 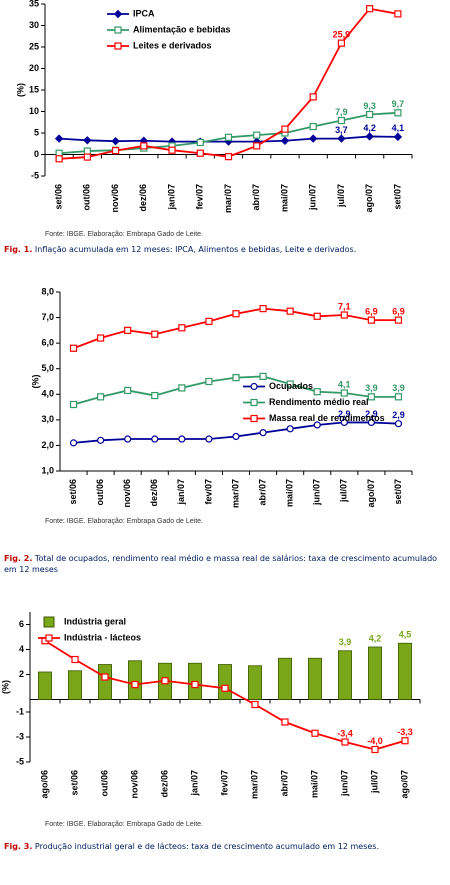 What do you see at coordinates (327, 418) in the screenshot?
I see `legend-label: Massa real de rendimentos` at bounding box center [327, 418].